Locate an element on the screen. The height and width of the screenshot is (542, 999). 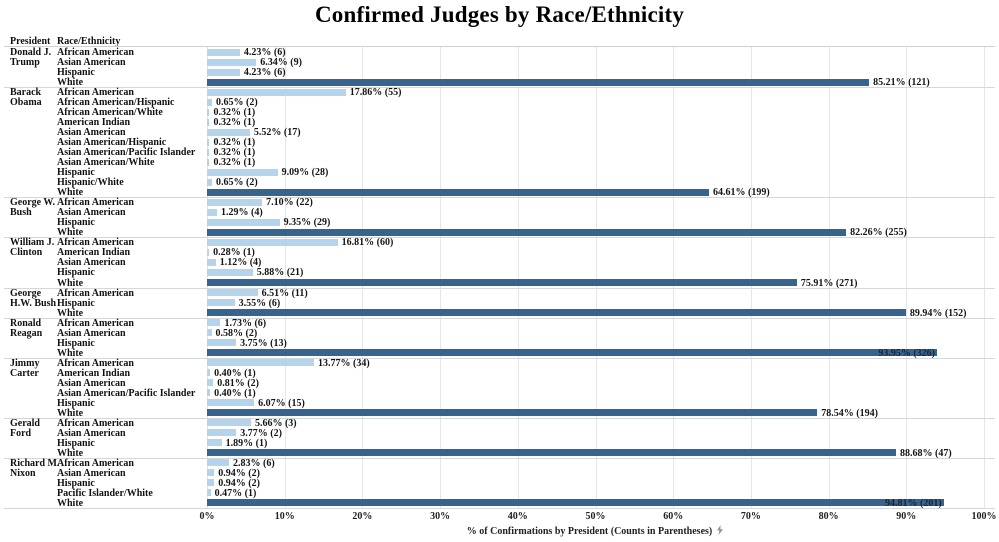
bar-value-label: 9.35% (29) is located at coordinates (307, 223).